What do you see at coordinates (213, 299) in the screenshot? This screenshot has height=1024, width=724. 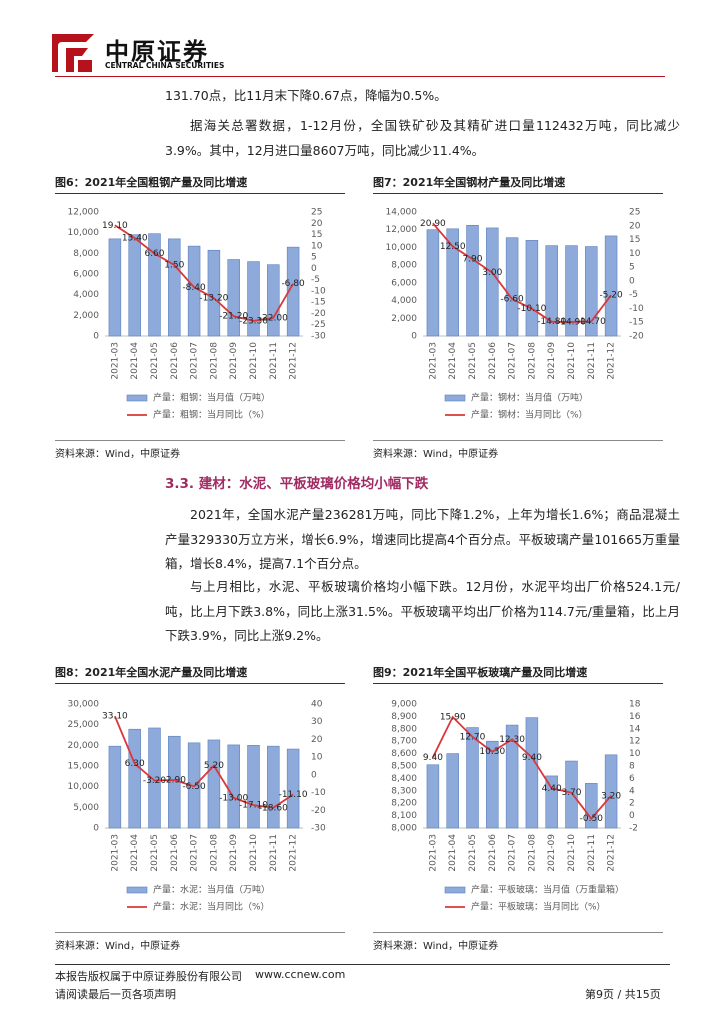 I see `data-label: -13.20` at bounding box center [213, 299].